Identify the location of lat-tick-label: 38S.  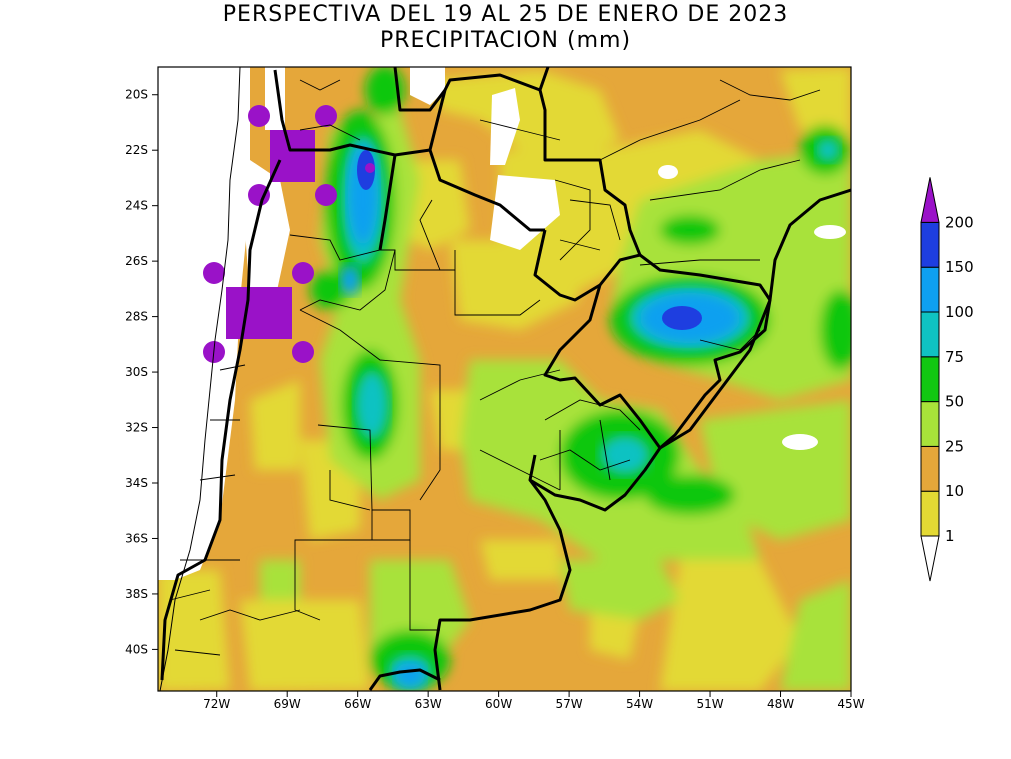
(136, 594).